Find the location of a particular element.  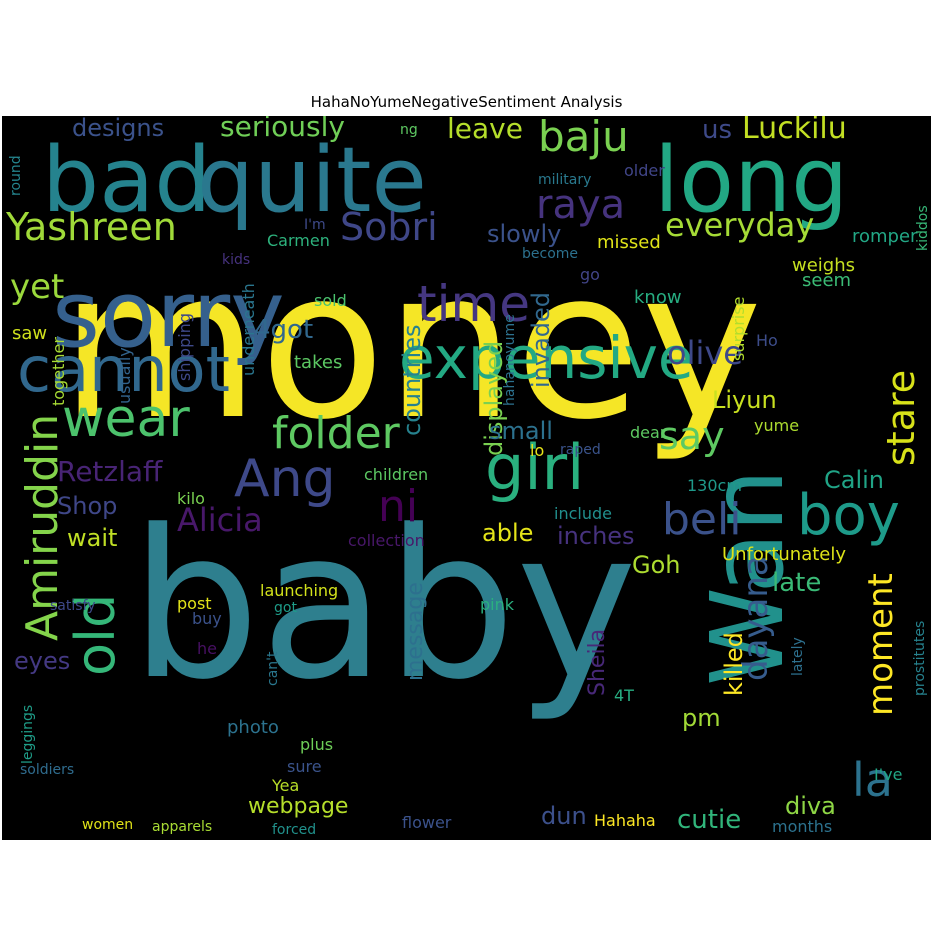

word-kids: kids is located at coordinates (236, 260).